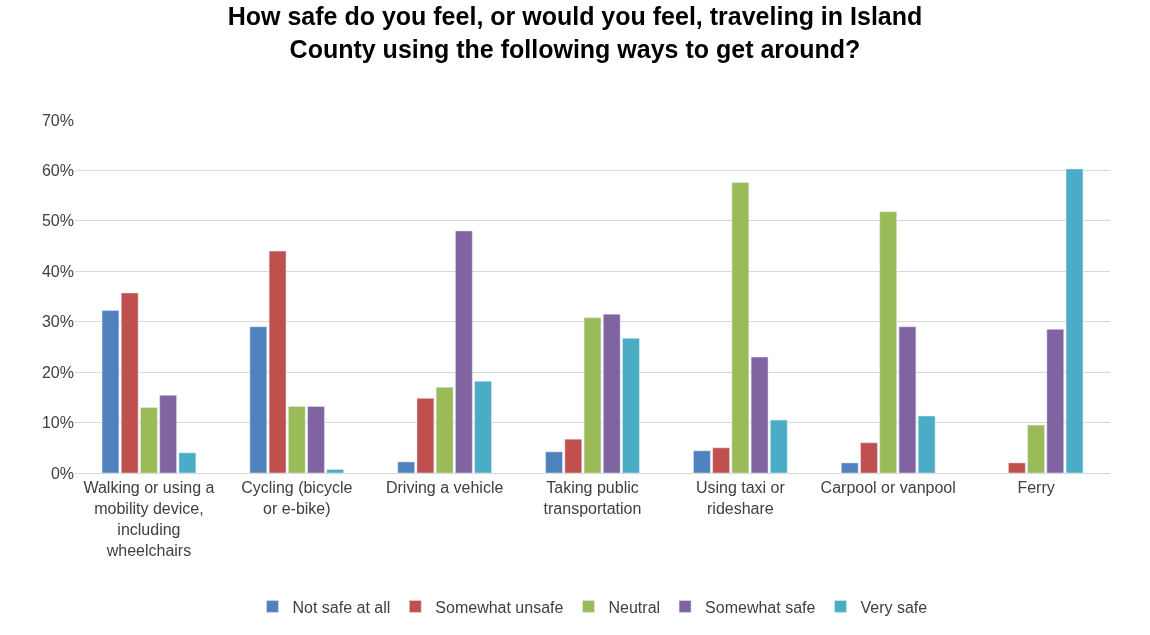 Image resolution: width=1150 pixels, height=635 pixels. I want to click on legend-label: Somewhat safe, so click(760, 607).